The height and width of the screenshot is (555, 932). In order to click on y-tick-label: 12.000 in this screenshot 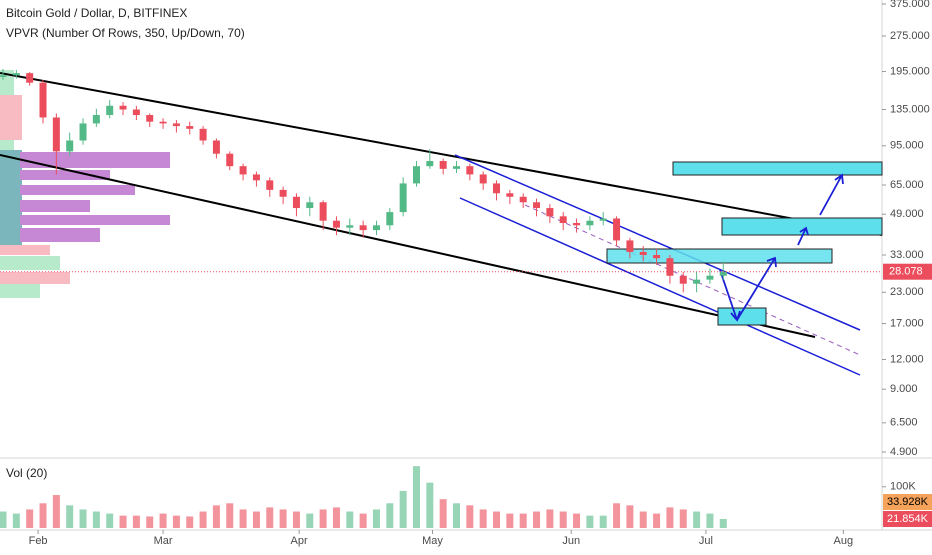, I will do `click(907, 359)`.